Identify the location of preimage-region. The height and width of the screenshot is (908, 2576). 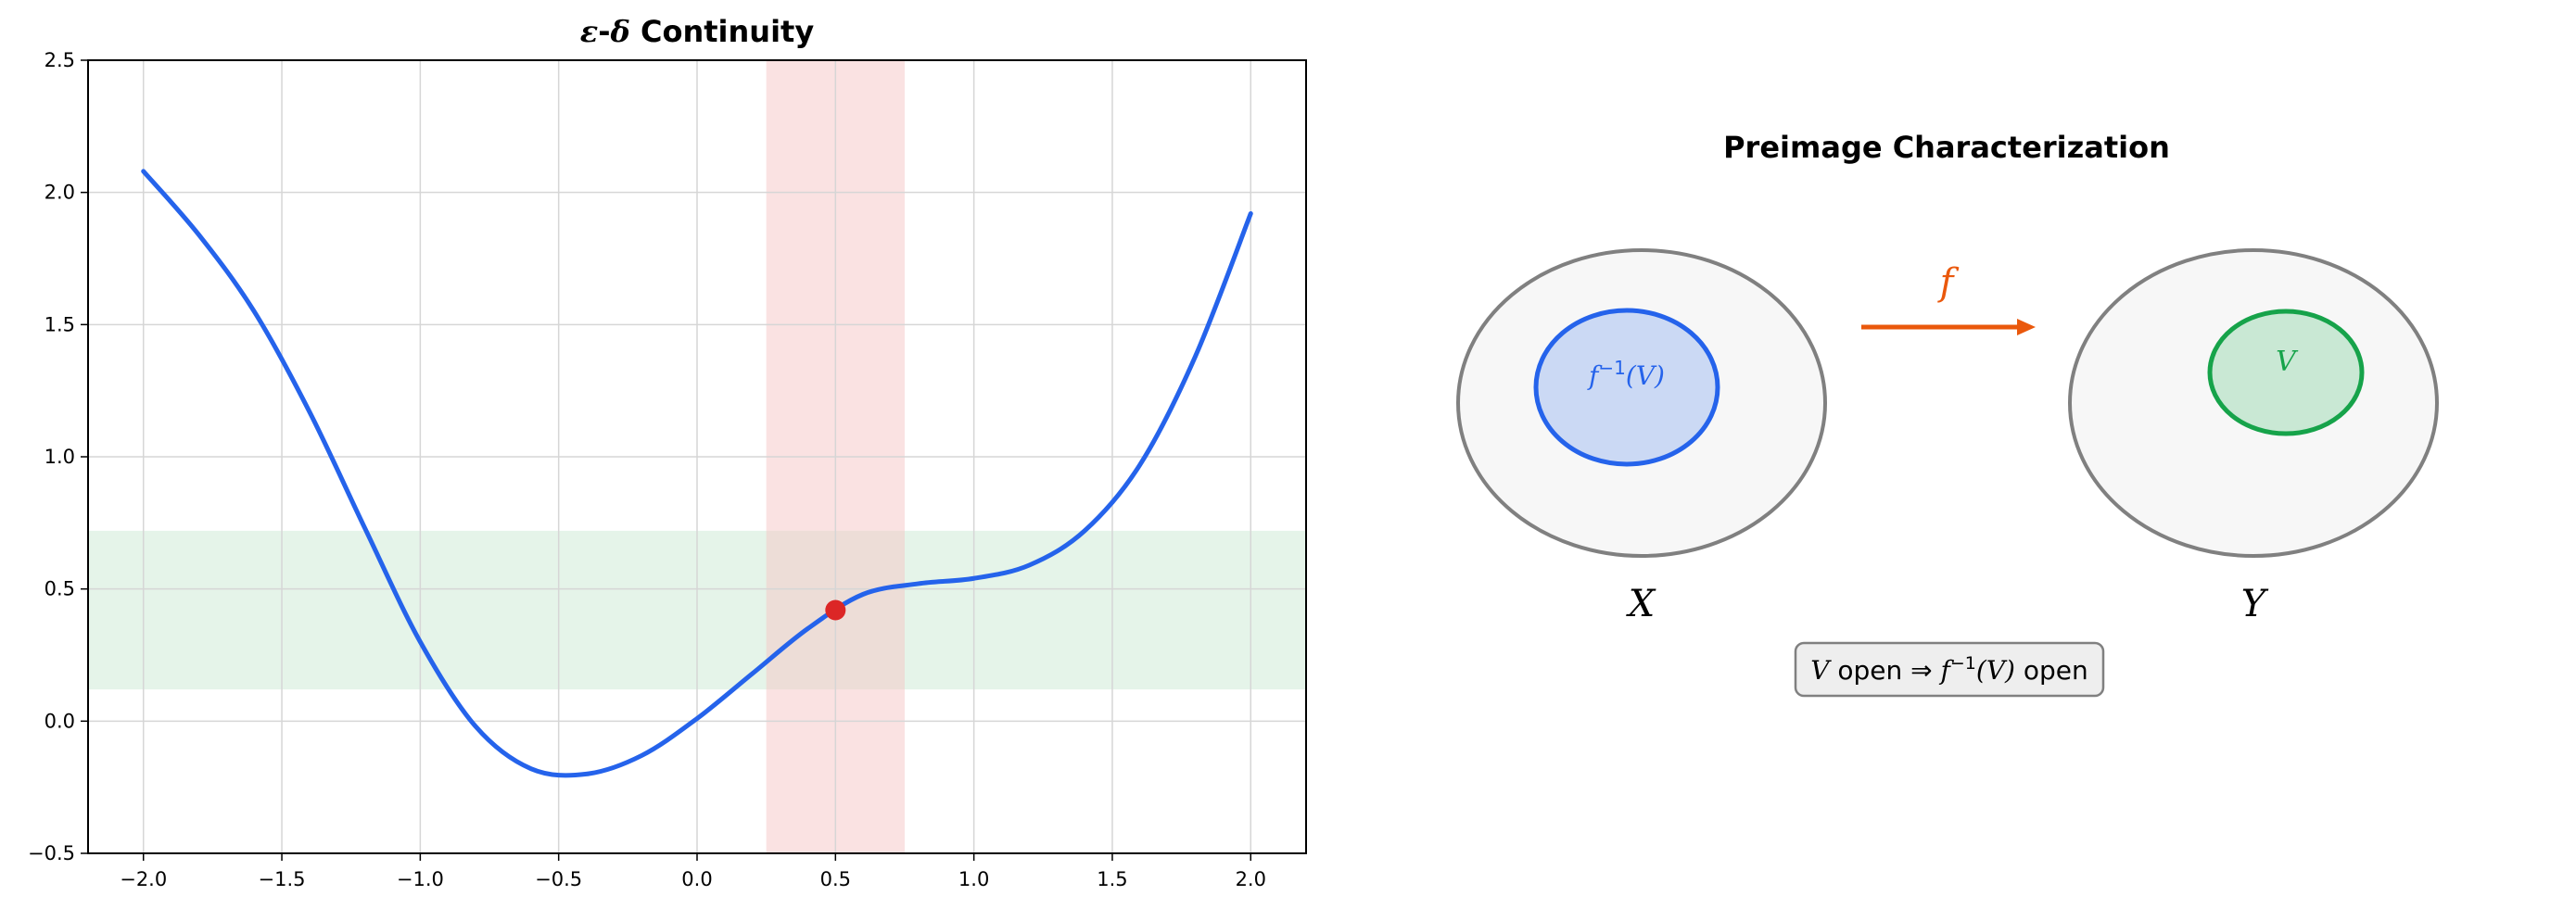
(1626, 387).